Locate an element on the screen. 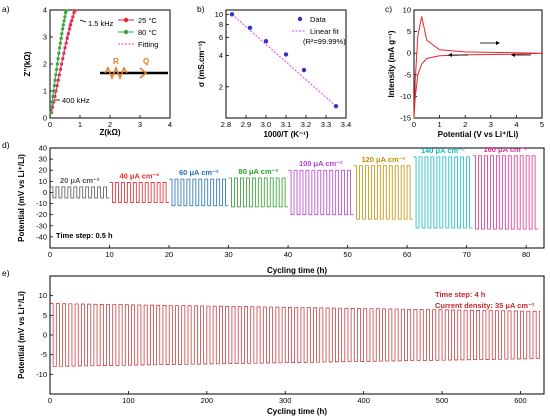  segment-label-2: 60 μA cm⁻² is located at coordinates (199, 172).